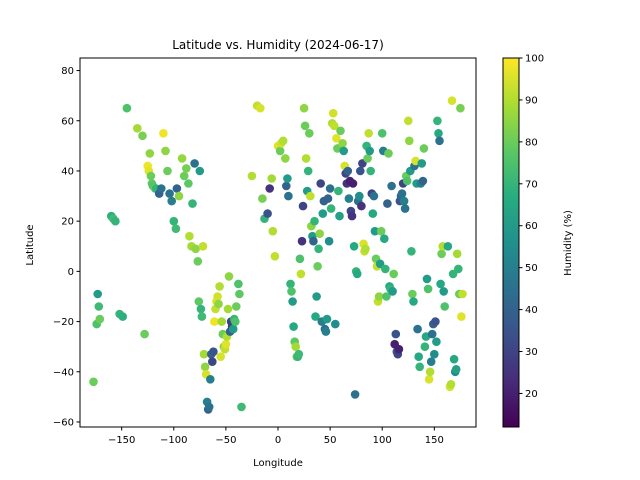 The height and width of the screenshot is (480, 640). What do you see at coordinates (531, 268) in the screenshot?
I see `colorbar-tick-label: 50` at bounding box center [531, 268].